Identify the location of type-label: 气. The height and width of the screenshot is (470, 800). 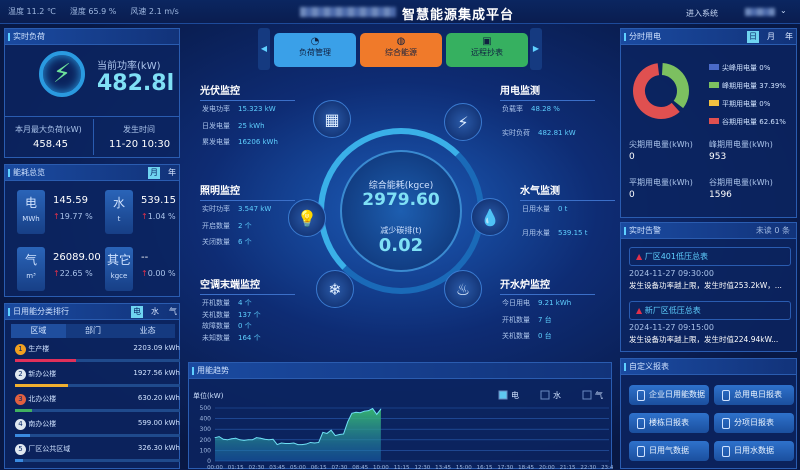
(30, 260).